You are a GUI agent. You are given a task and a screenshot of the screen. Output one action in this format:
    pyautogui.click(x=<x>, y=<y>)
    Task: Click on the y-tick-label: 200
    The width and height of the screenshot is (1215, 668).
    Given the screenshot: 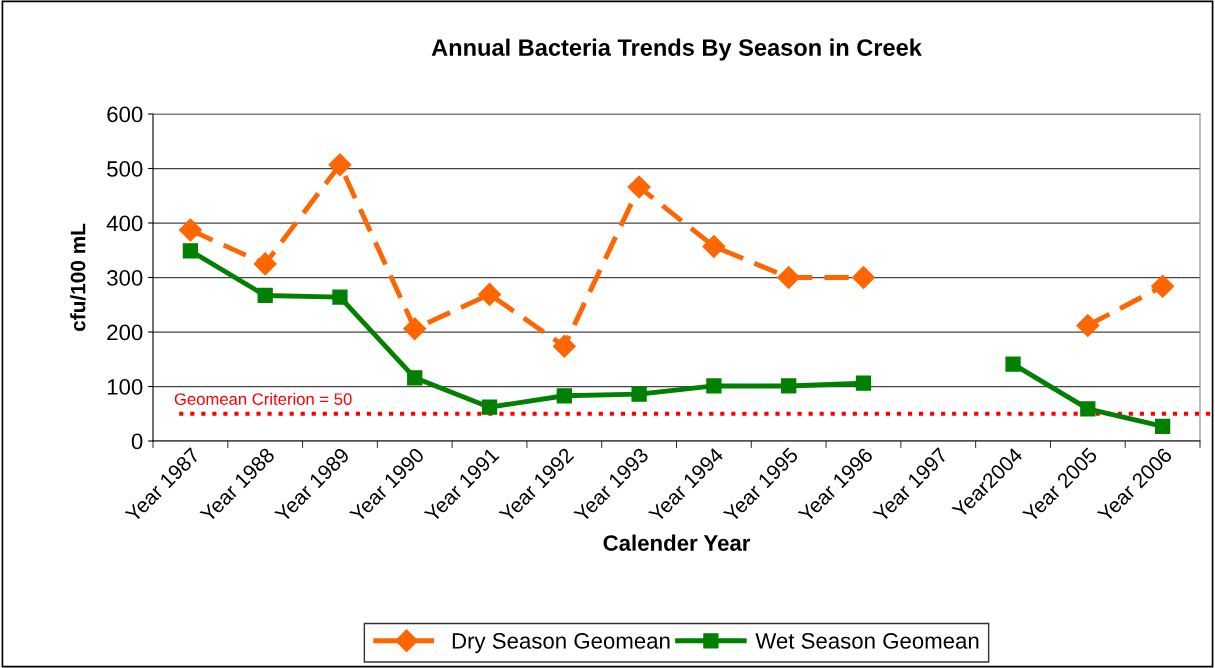 What is the action you would take?
    pyautogui.click(x=125, y=332)
    